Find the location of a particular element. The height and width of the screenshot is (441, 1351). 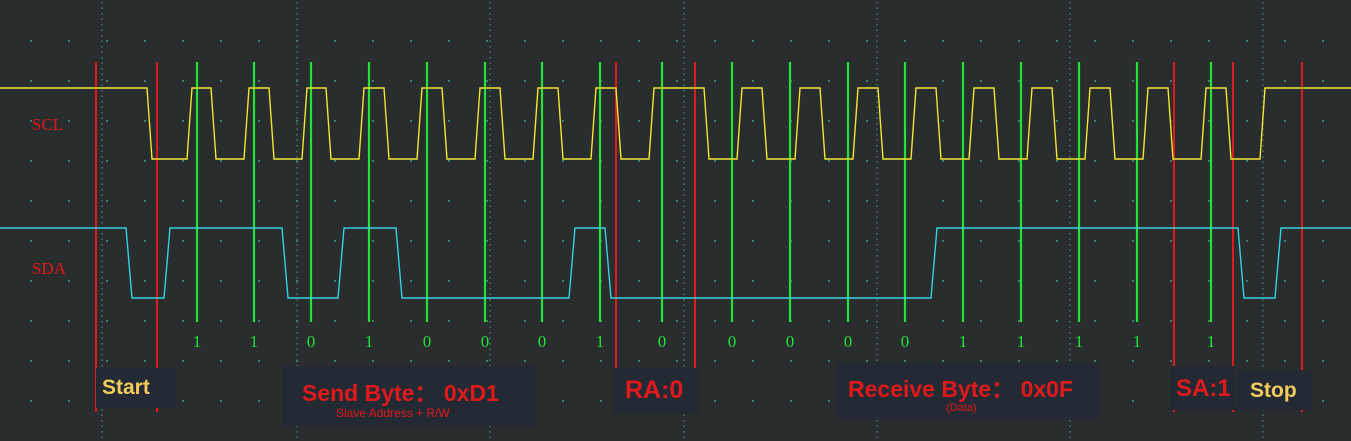

send-byte-box: Send Byte： 0xD1 Slave Address + R/W is located at coordinates (409, 396).